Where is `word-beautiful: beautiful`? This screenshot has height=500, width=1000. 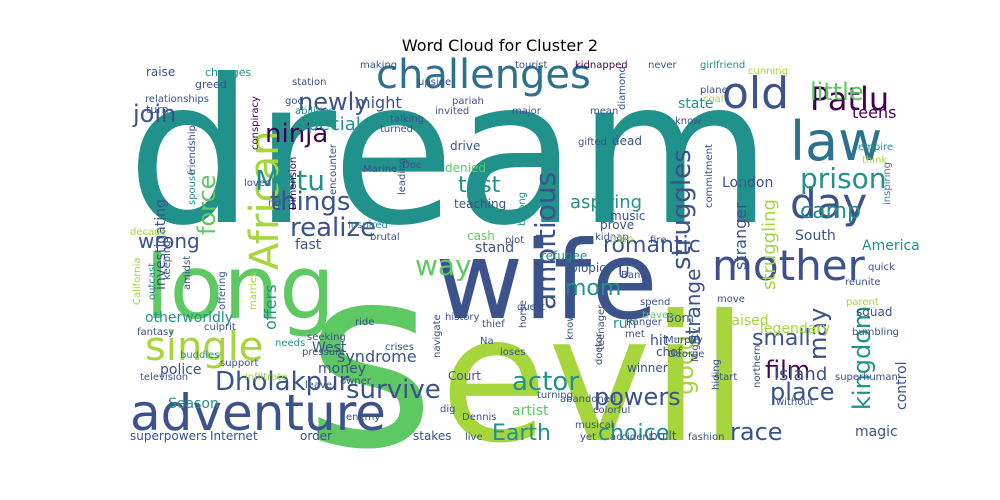
word-beautiful: beautiful is located at coordinates (742, 163).